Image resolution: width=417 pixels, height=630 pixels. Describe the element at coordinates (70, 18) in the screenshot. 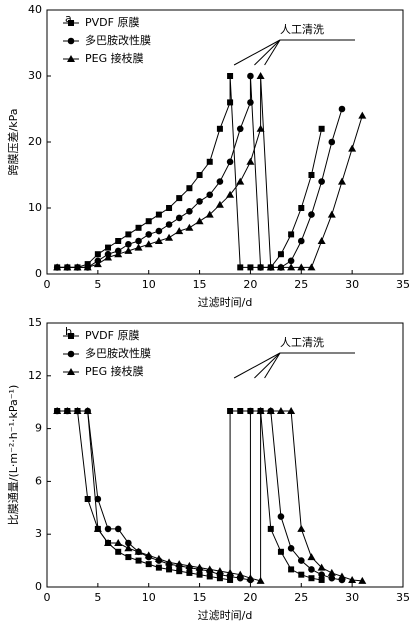

I see `panel-label: a.` at that location.